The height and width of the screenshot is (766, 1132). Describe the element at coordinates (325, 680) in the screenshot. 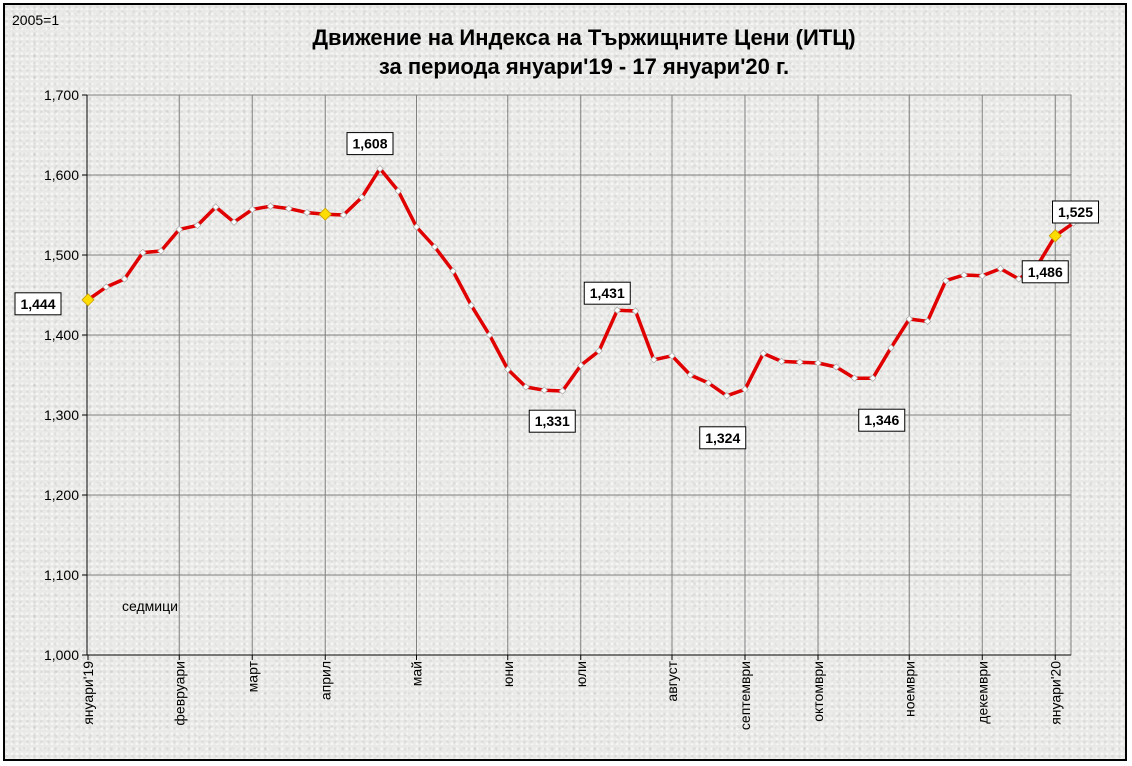

I see `x-tick-label: април` at that location.